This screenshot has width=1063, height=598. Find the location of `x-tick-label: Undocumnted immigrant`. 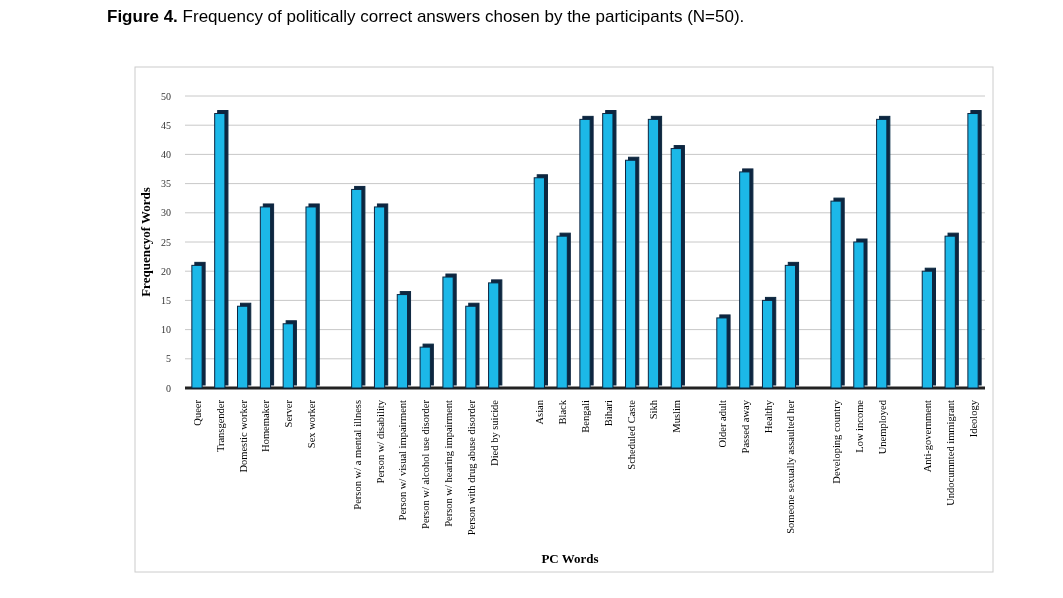

x-tick-label: Undocumnted immigrant is located at coordinates (951, 452).